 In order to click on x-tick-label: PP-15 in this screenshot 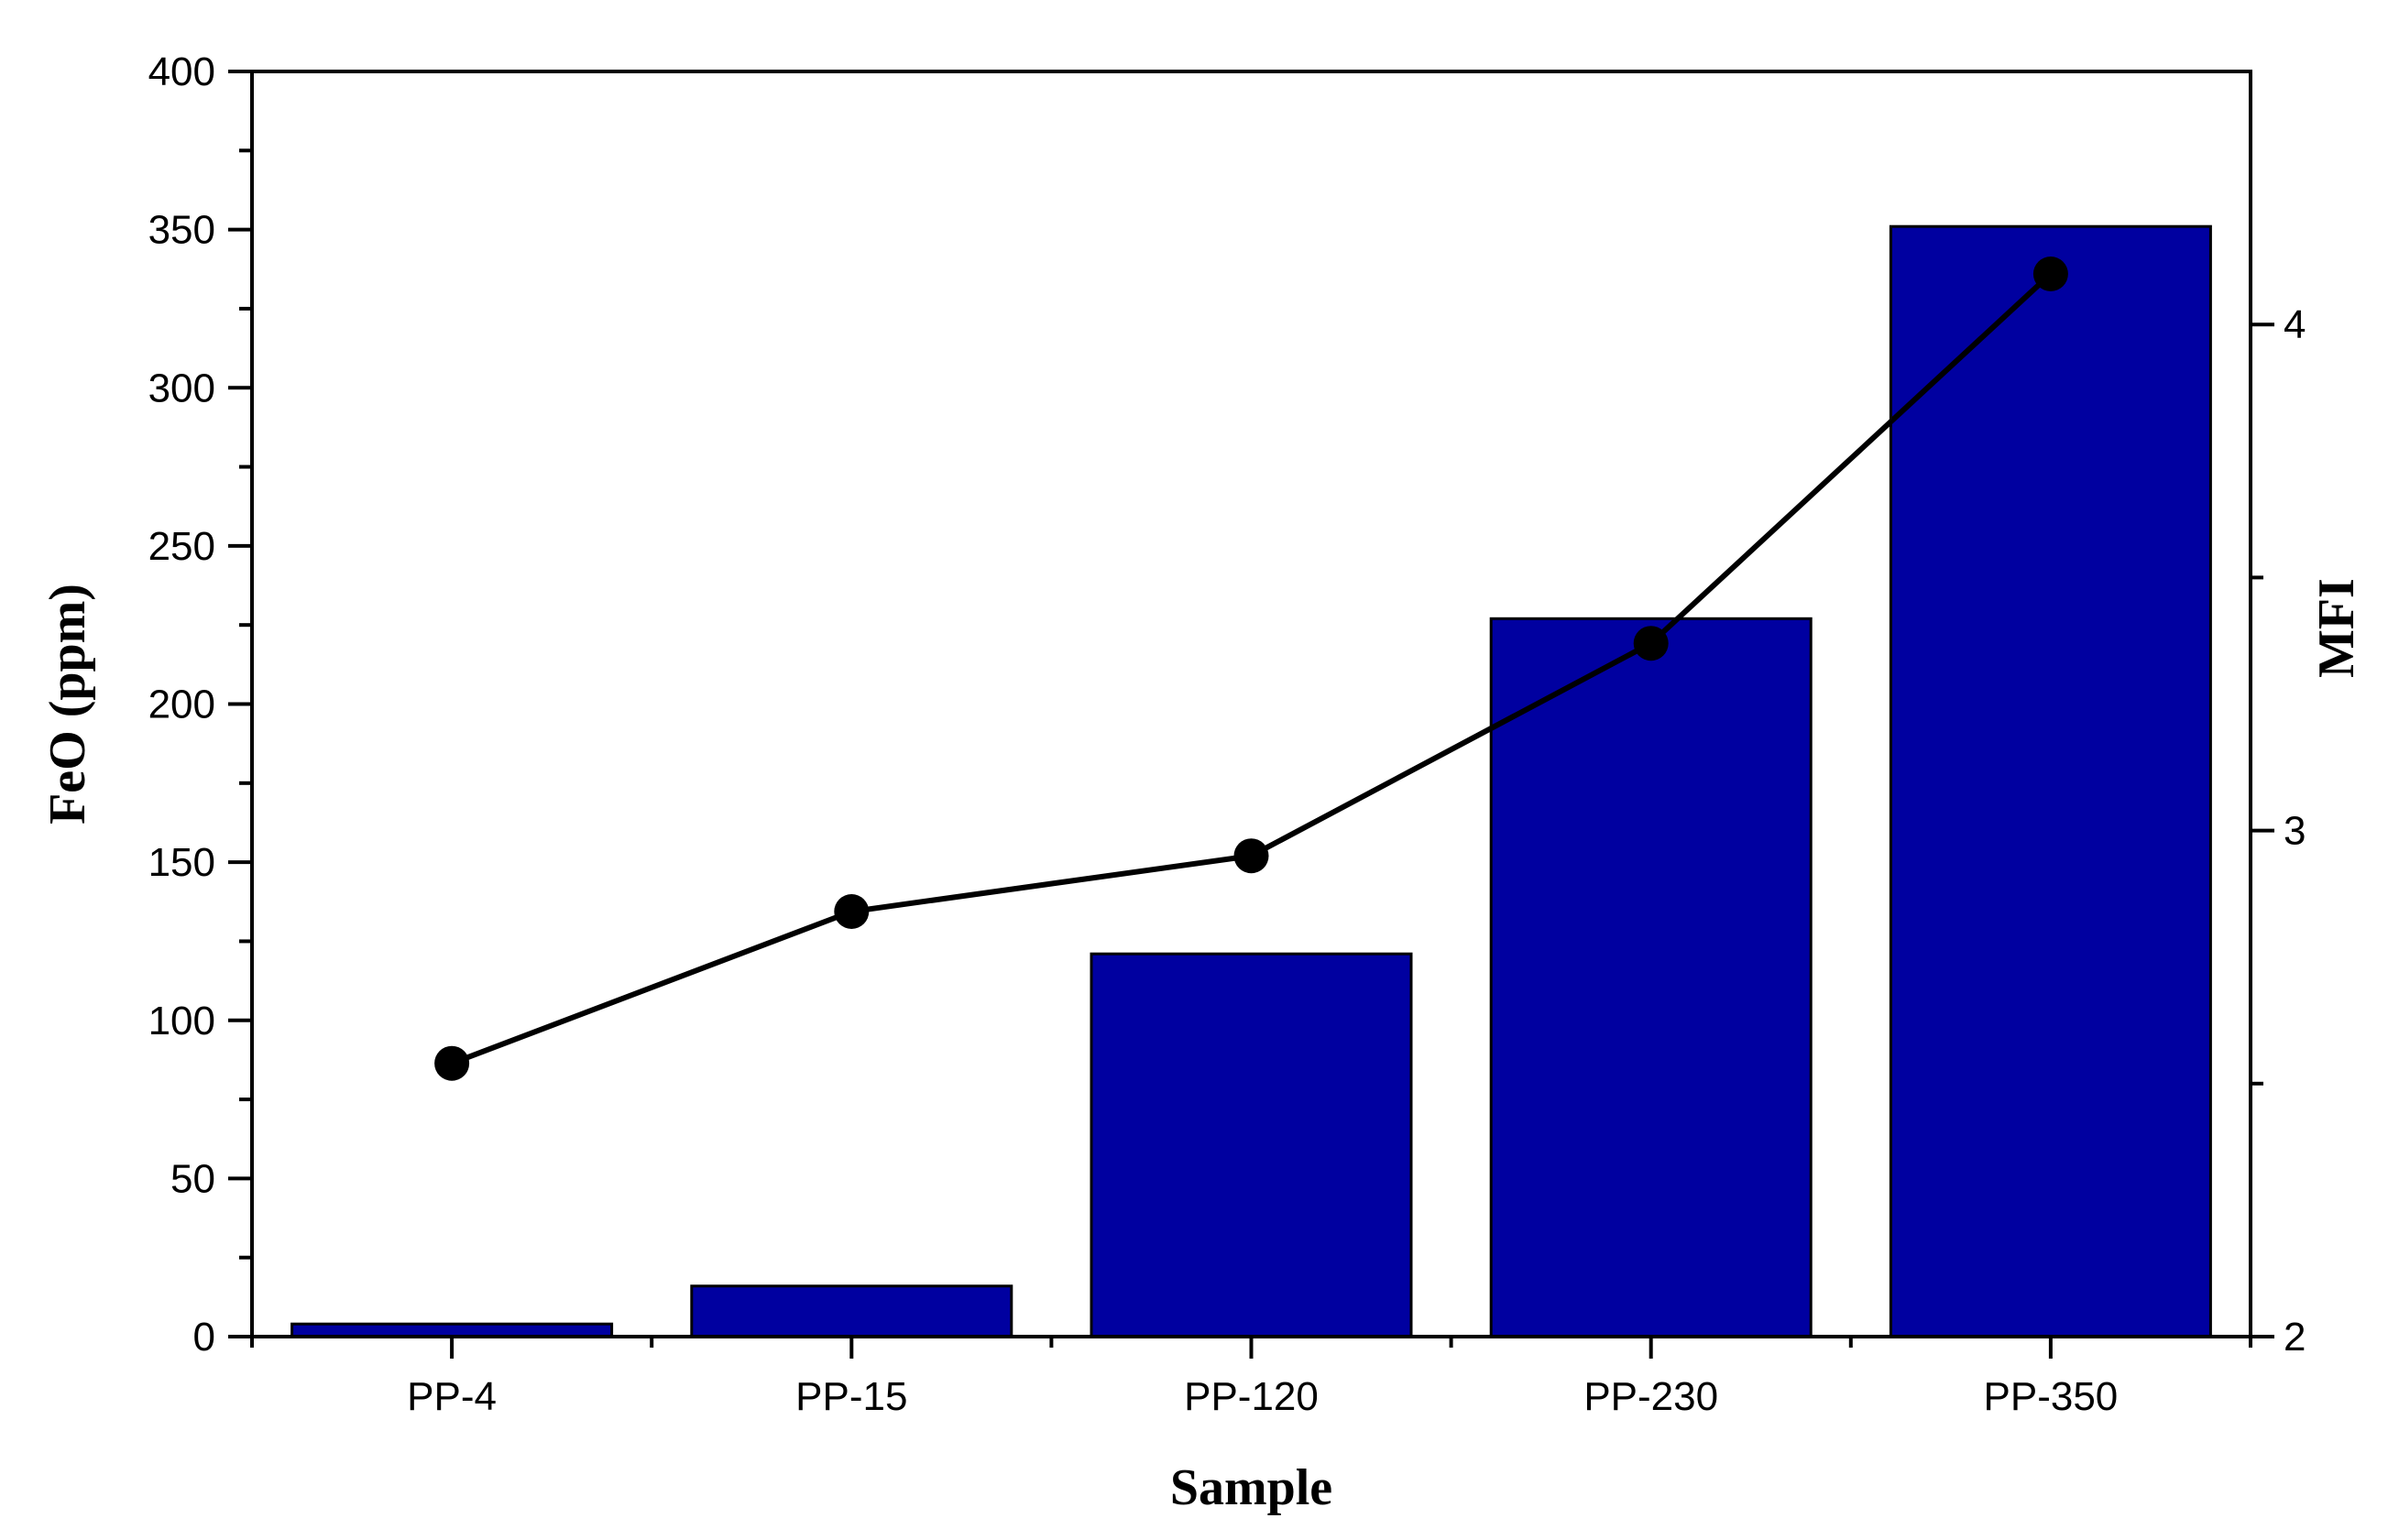, I will do `click(851, 1396)`.